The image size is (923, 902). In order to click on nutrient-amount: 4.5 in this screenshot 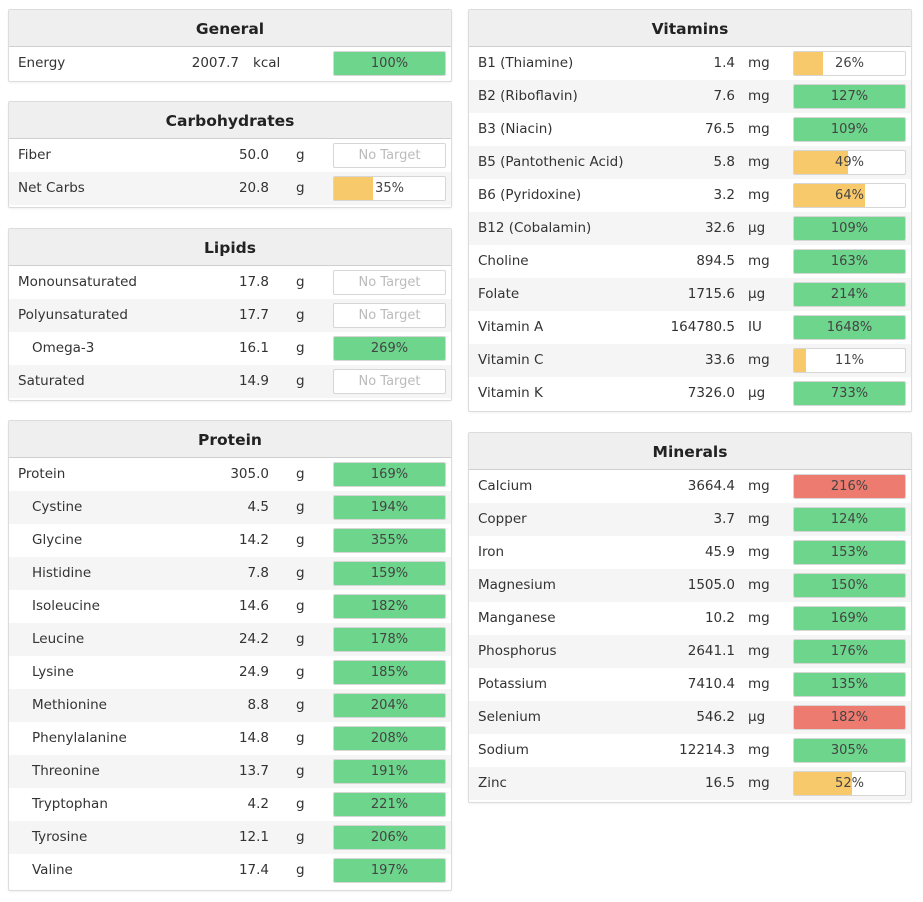, I will do `click(258, 507)`.